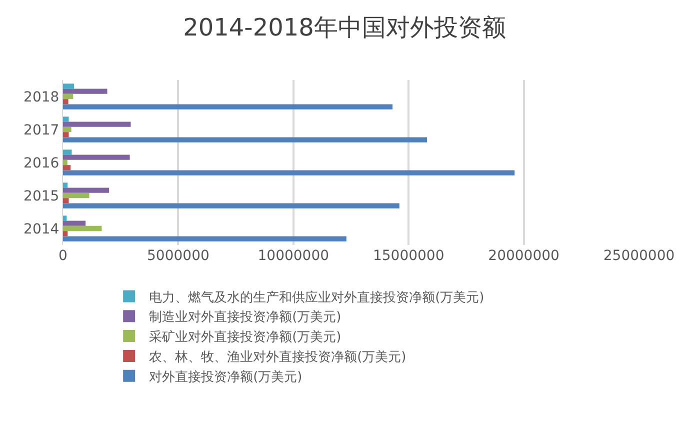  I want to click on legend-label: 农、林、牧、渔业对外直接投资净额(万美元), so click(277, 357).